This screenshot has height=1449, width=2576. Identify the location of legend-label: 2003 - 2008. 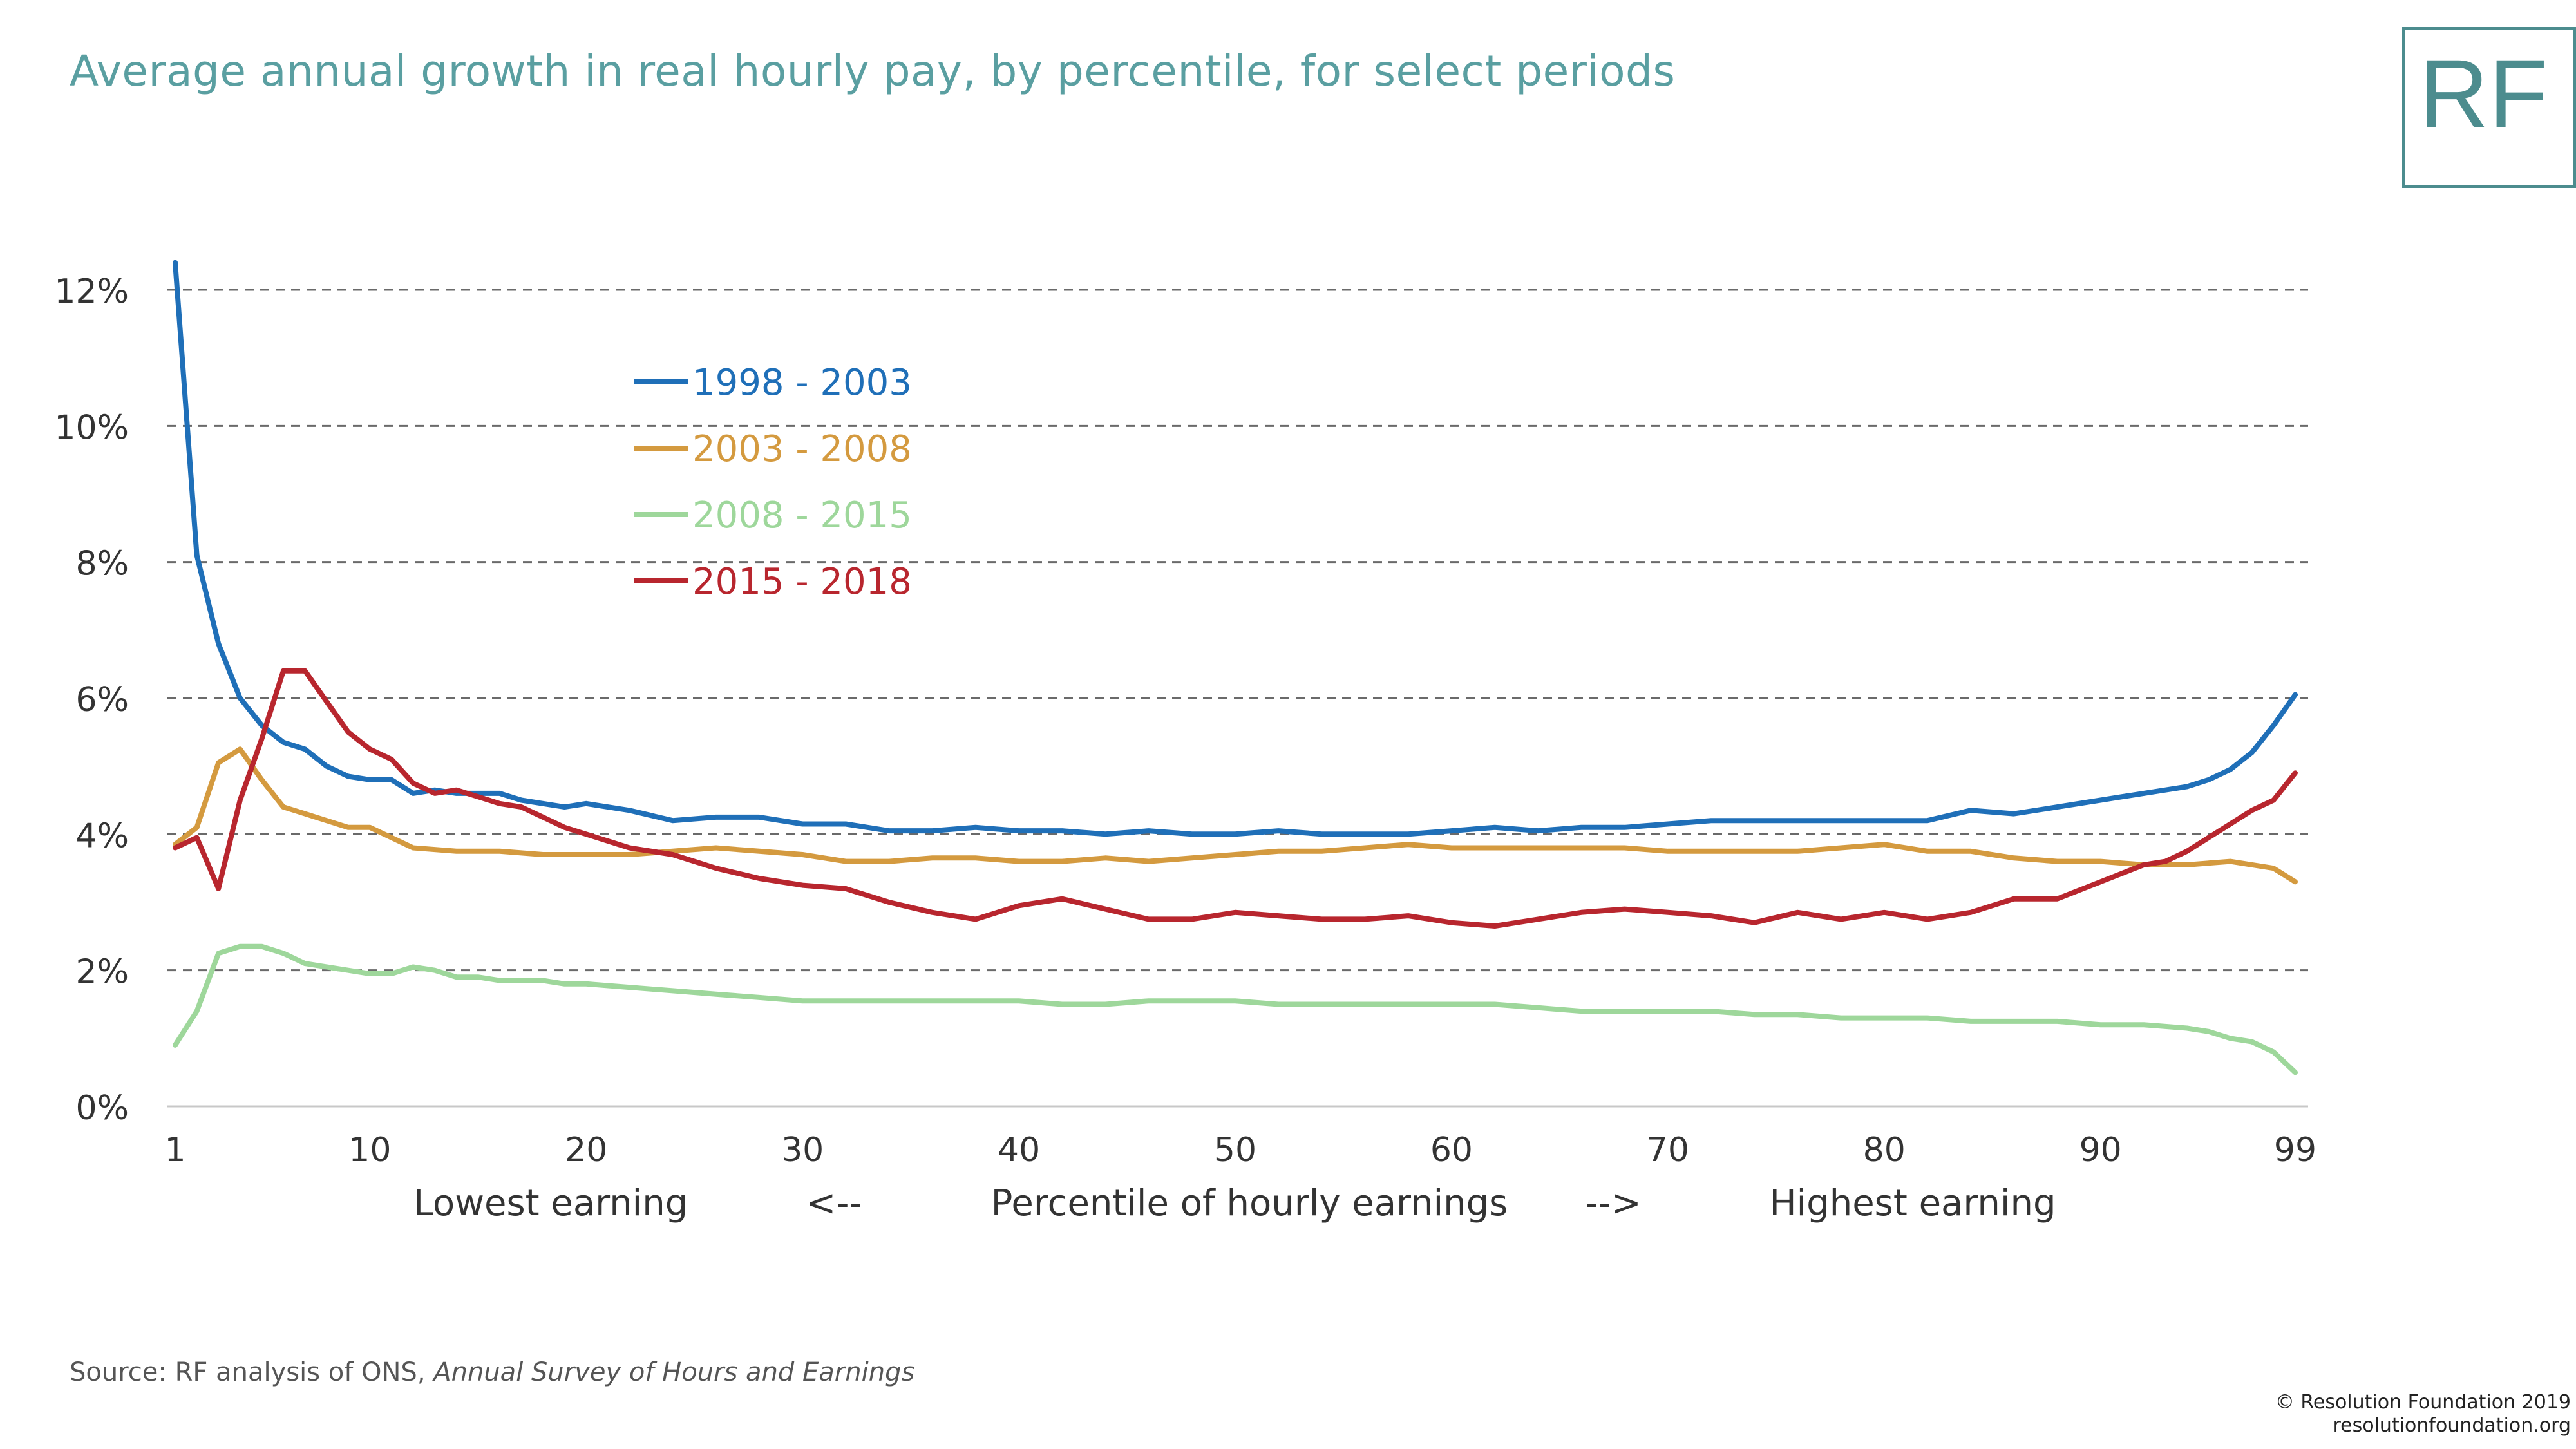
(802, 449).